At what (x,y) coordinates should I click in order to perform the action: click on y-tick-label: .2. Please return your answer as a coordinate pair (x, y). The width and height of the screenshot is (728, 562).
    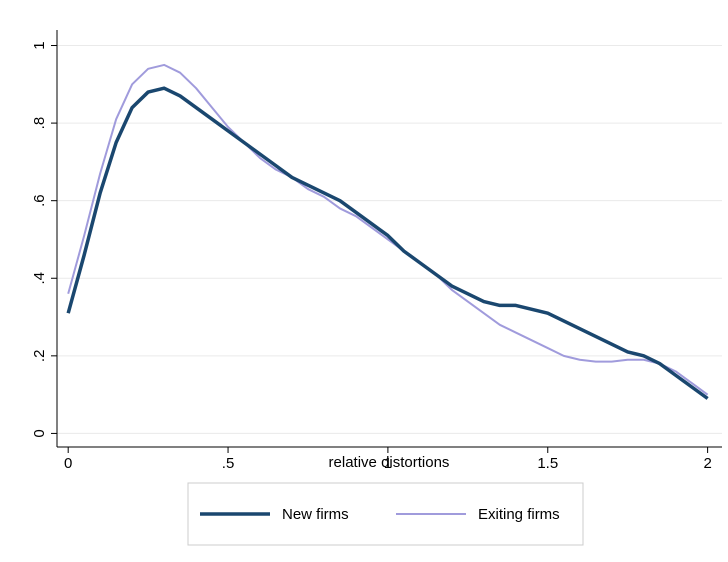
    Looking at the image, I should click on (39, 356).